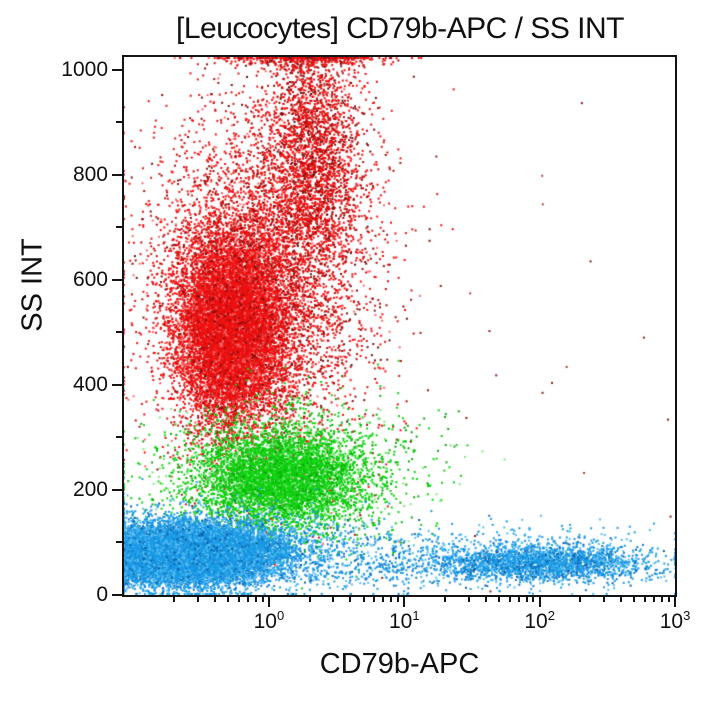  Describe the element at coordinates (84, 69) in the screenshot. I see `y-tick-label: 1000` at that location.